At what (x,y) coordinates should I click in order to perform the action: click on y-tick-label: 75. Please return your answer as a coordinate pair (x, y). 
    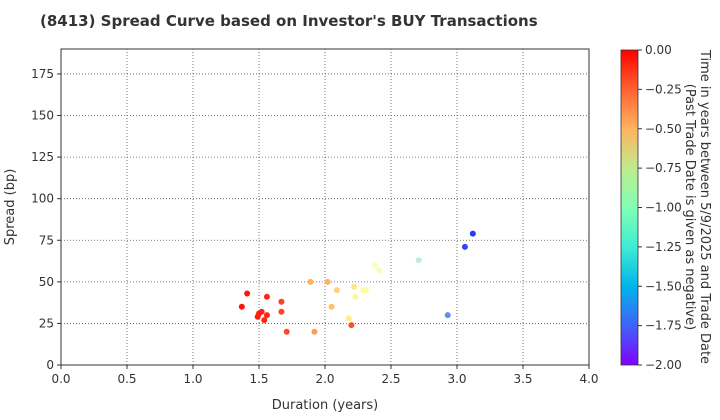
    Looking at the image, I should click on (46, 240).